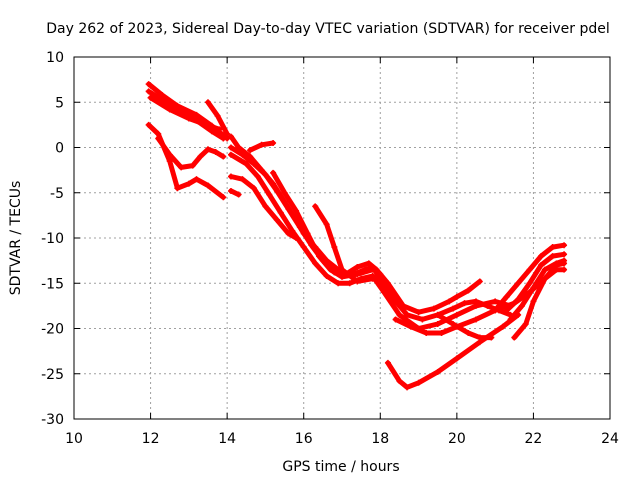  What do you see at coordinates (52, 284) in the screenshot?
I see `y-tick-label: -15` at bounding box center [52, 284].